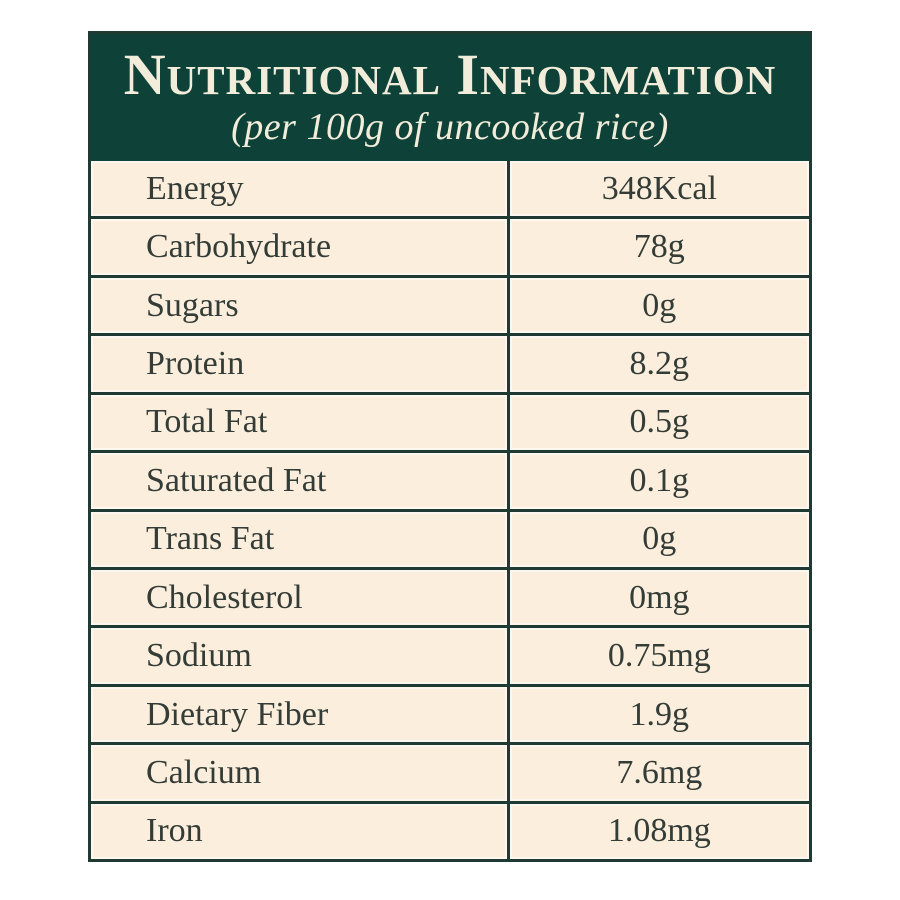 This screenshot has width=900, height=900. I want to click on nutrient-name-cell: Saturated Fat, so click(300, 481).